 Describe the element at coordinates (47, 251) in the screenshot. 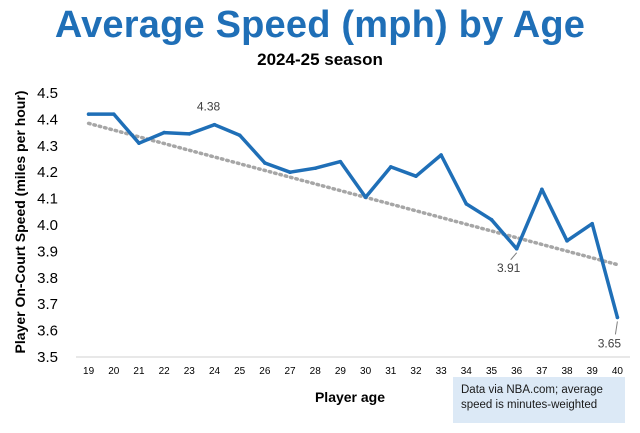

I see `y-tick-label: 3.9` at that location.